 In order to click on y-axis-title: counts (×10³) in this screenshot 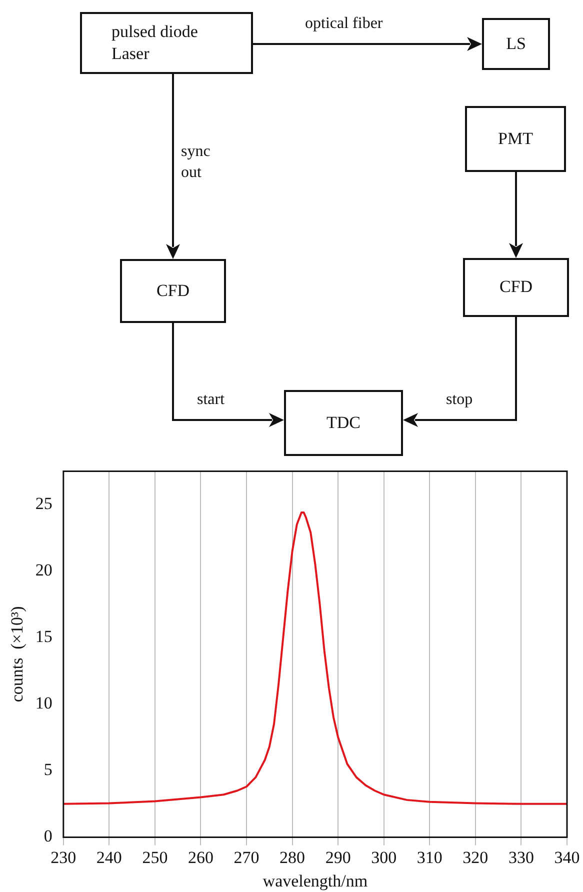, I will do `click(17, 654)`.